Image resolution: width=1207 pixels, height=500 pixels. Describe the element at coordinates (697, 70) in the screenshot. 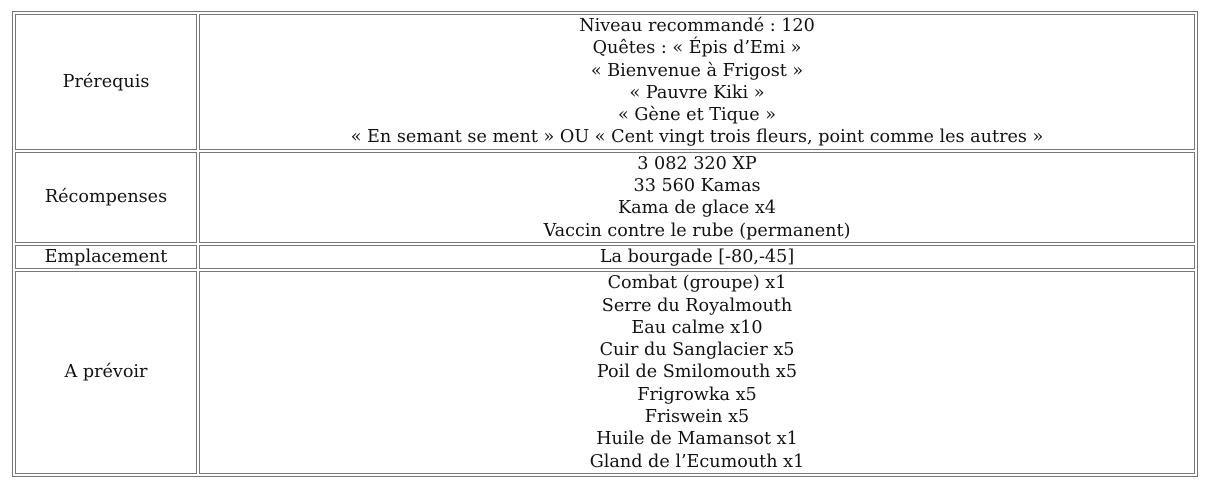

I see `value-line: « Bienvenue à Frigost »` at that location.